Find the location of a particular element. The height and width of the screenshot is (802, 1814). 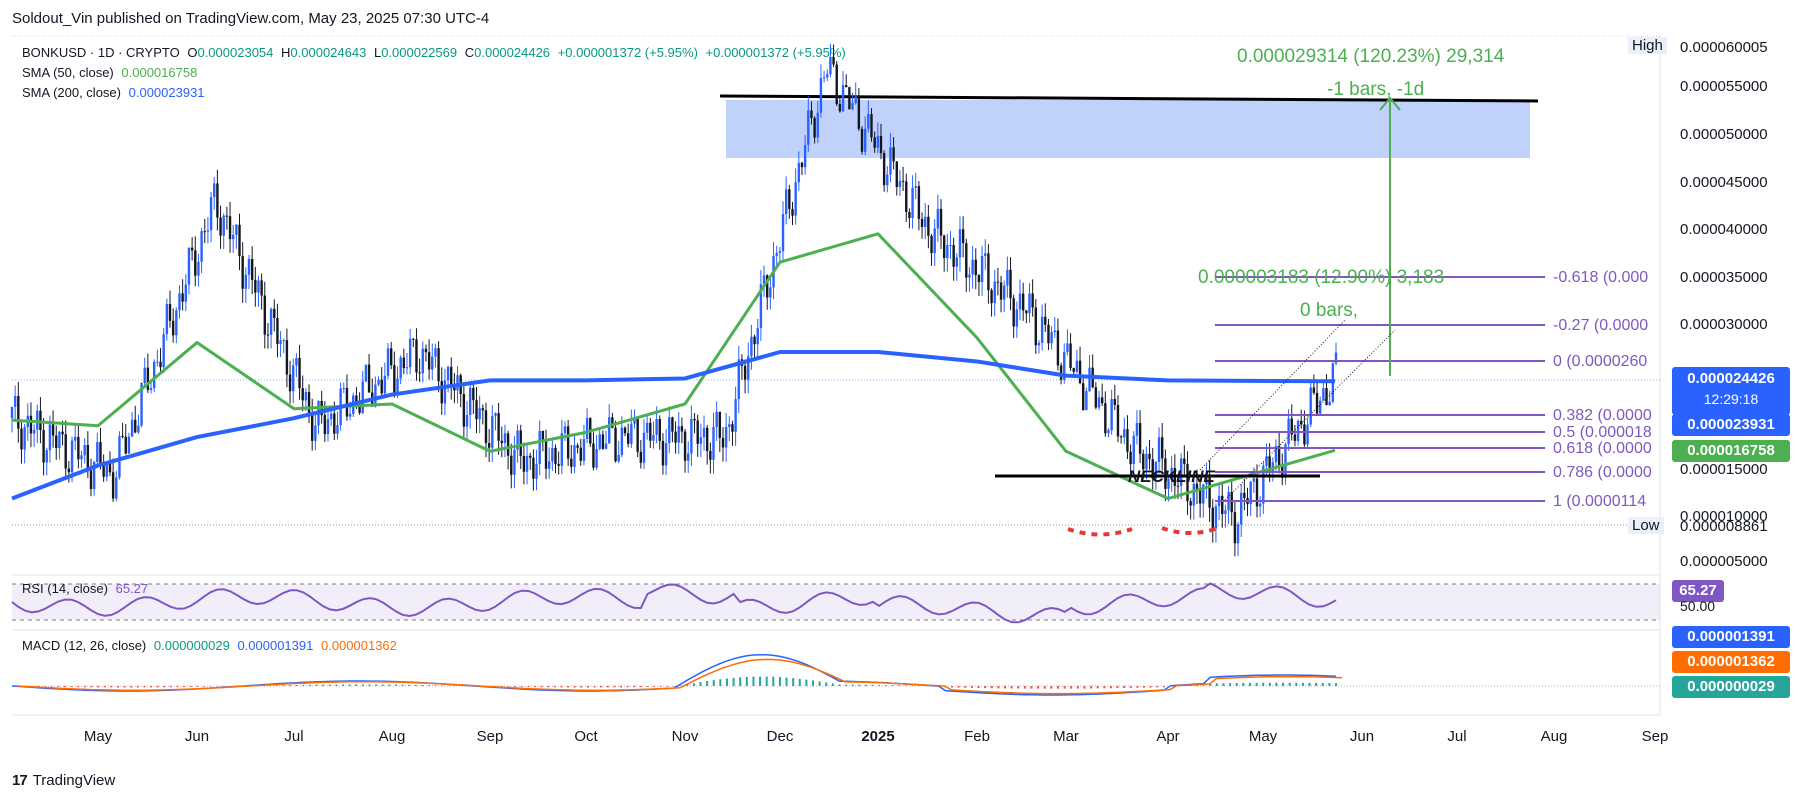

symbol-name: BONKUSD · 1D · CRYPTO is located at coordinates (101, 52).